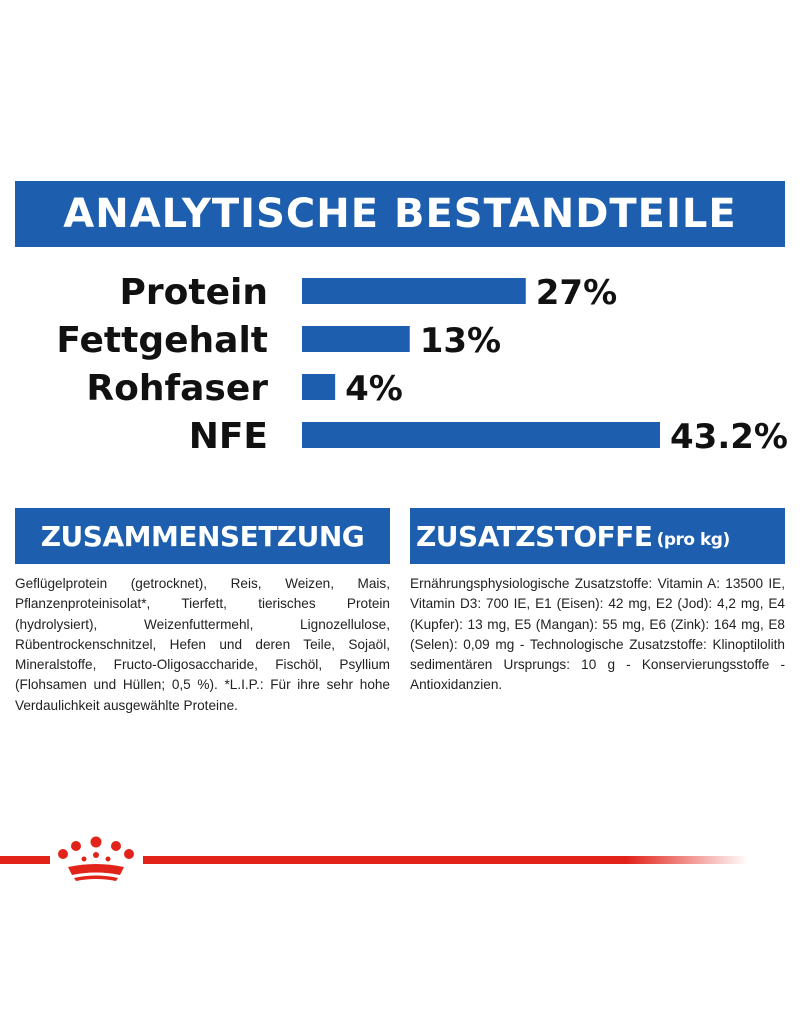 The height and width of the screenshot is (1012, 800). What do you see at coordinates (481, 435) in the screenshot?
I see `bar-nfe` at bounding box center [481, 435].